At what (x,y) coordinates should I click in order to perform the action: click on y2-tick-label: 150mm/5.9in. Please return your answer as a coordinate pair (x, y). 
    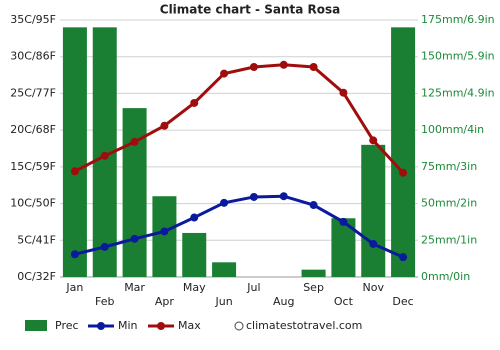
    Looking at the image, I should click on (458, 56).